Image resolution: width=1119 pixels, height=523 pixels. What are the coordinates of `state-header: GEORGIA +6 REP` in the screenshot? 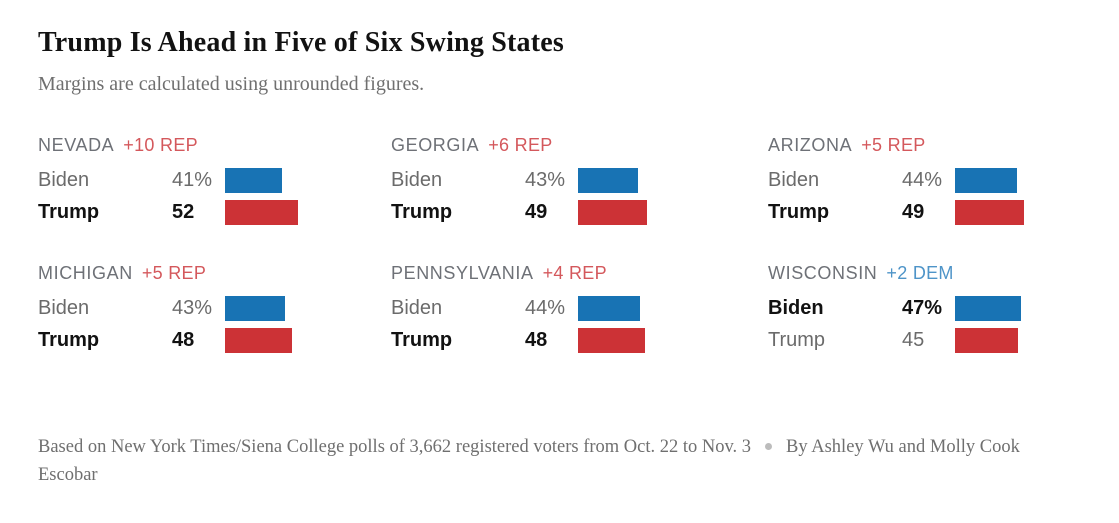 It's located at (541, 145).